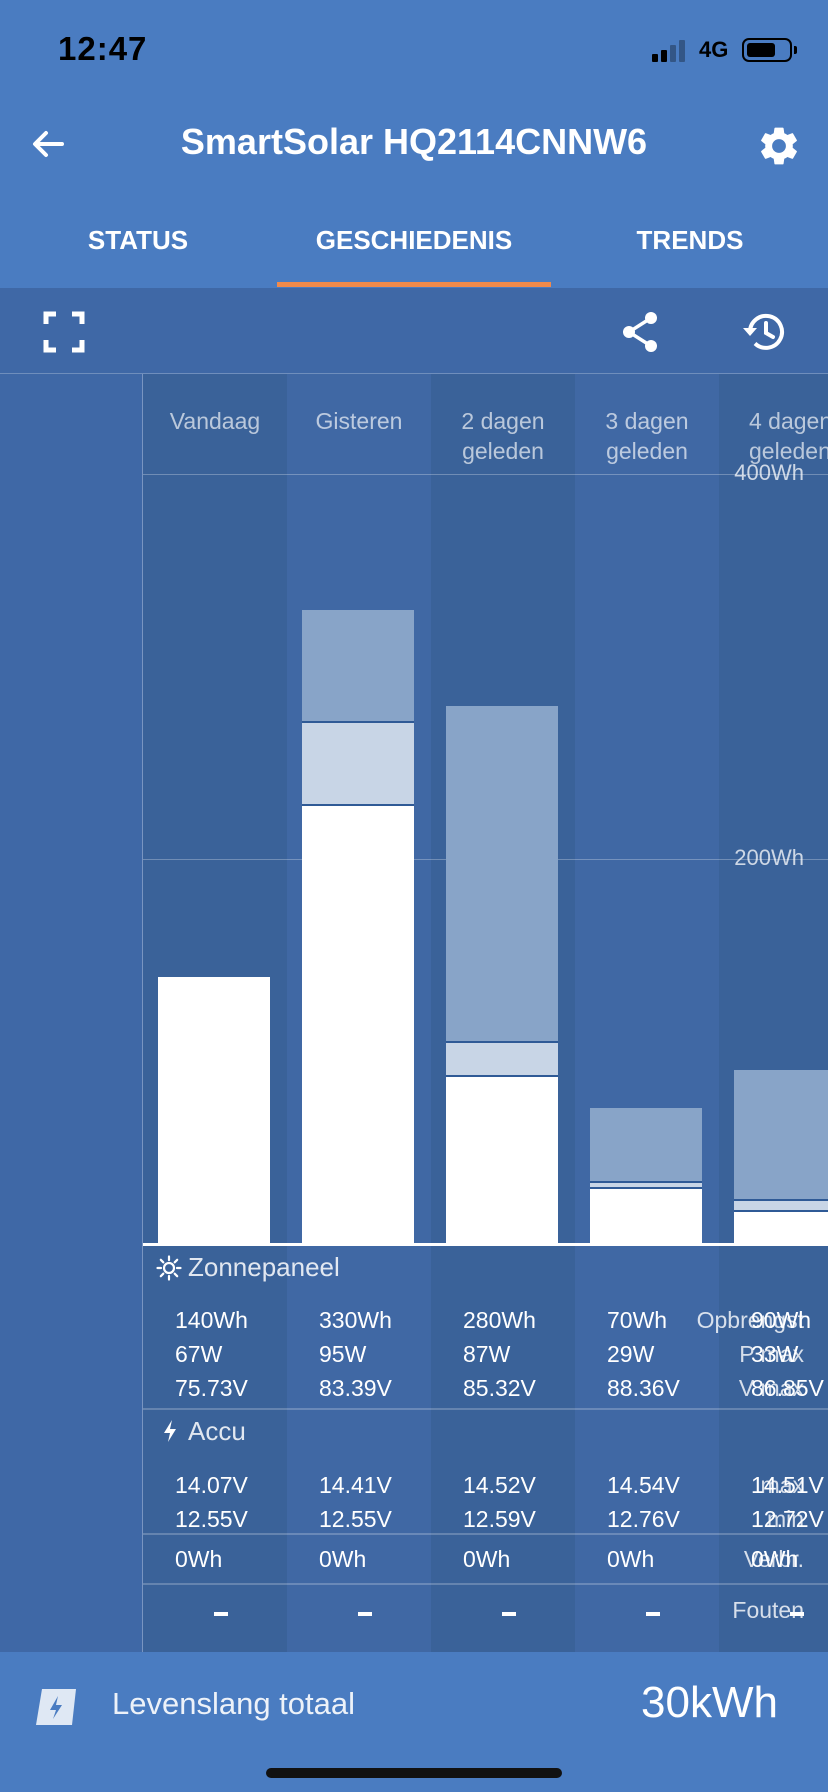 The image size is (828, 1792). What do you see at coordinates (264, 1267) in the screenshot?
I see `section-label-solar: Zonnepaneel` at bounding box center [264, 1267].